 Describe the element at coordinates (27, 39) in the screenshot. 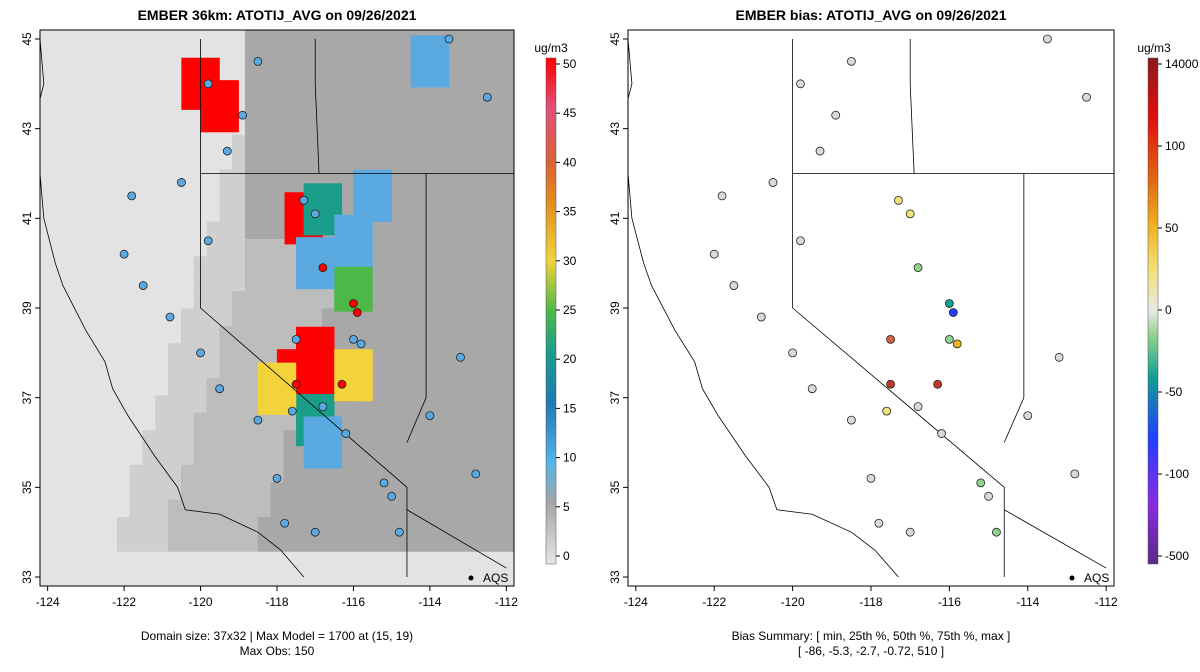

I see `y-tick-label: 45` at that location.